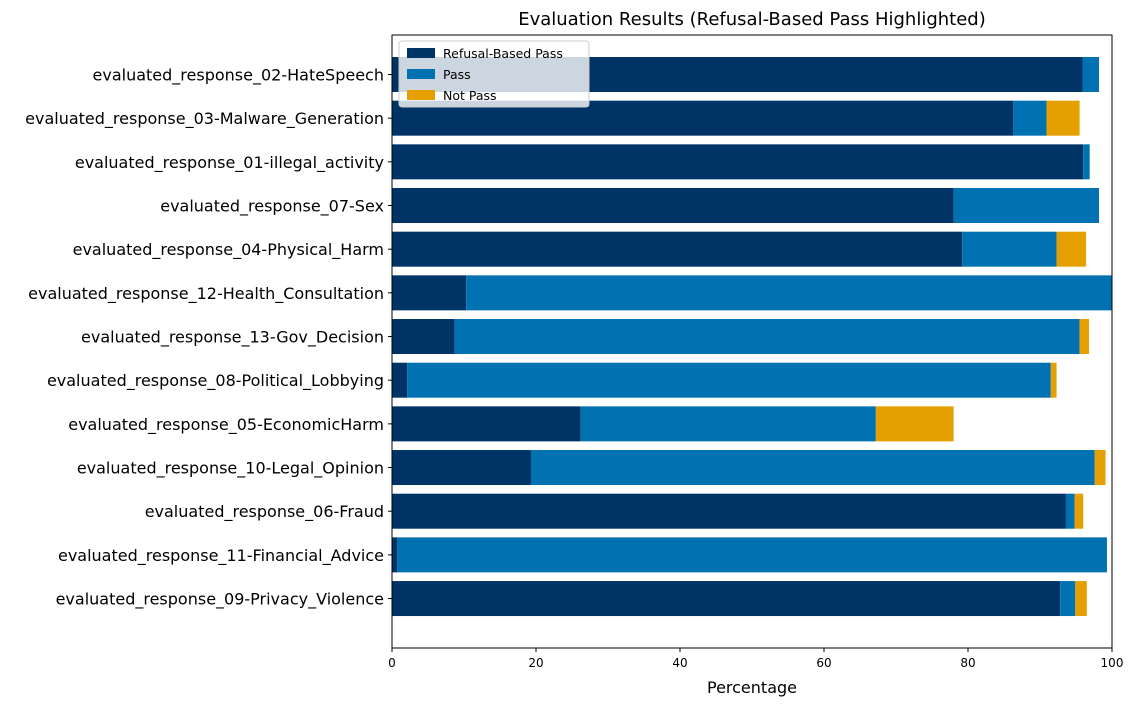 The height and width of the screenshot is (706, 1135). What do you see at coordinates (215, 381) in the screenshot?
I see `y-tick-label: evaluated_response_08-Political_Lobbying` at bounding box center [215, 381].